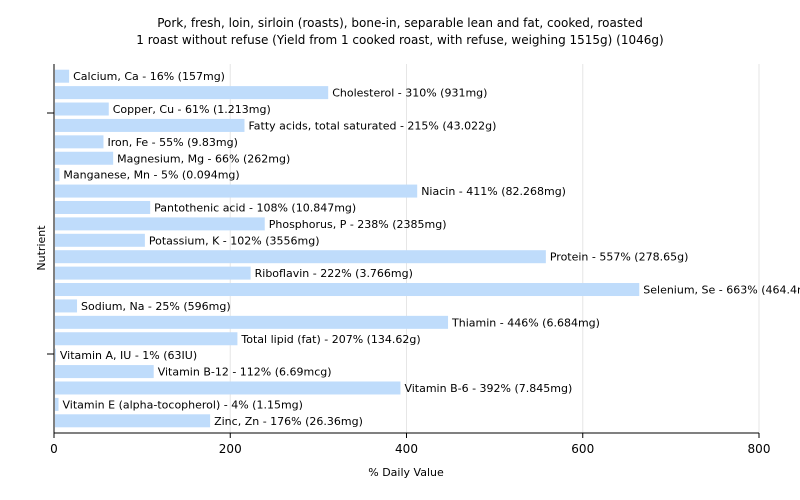  Describe the element at coordinates (493, 191) in the screenshot. I see `bar-label: Niacin - 411% (82.268mg)` at that location.